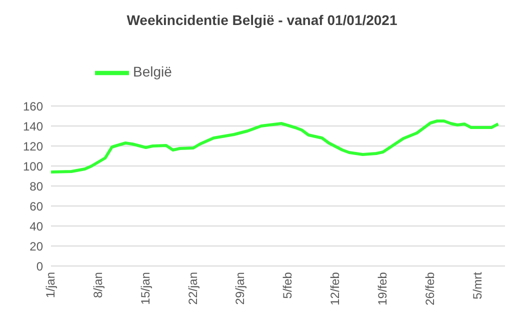 Image resolution: width=524 pixels, height=332 pixels. Describe the element at coordinates (429, 289) in the screenshot. I see `x-tick-label: 26/feb` at that location.